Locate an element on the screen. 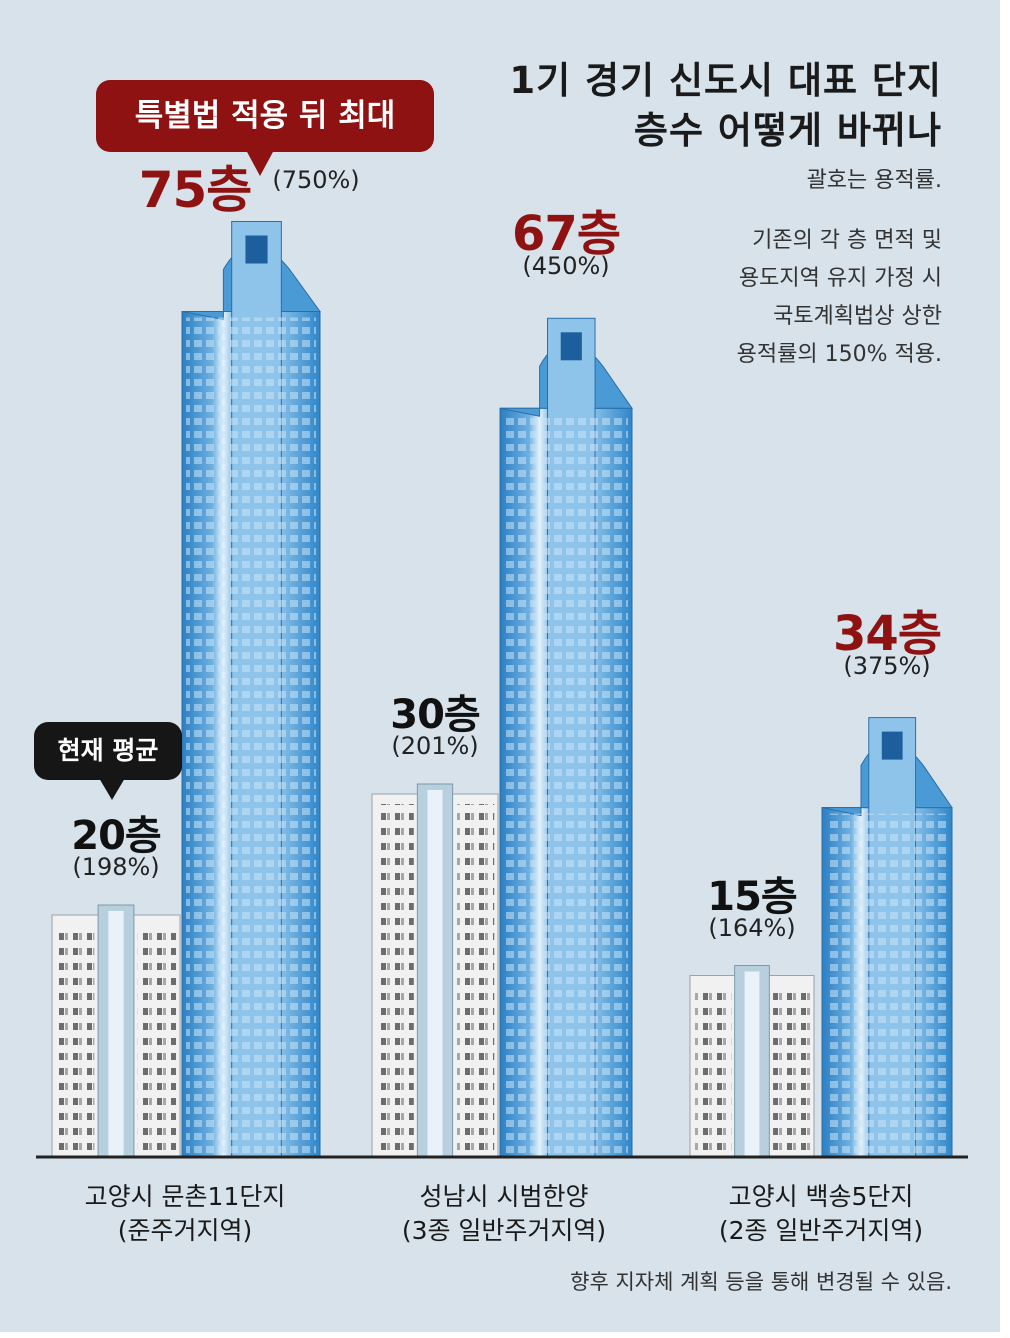 Image resolution: width=1010 pixels, height=1338 pixels. current-floor-label-3: 15층 is located at coordinates (752, 896).